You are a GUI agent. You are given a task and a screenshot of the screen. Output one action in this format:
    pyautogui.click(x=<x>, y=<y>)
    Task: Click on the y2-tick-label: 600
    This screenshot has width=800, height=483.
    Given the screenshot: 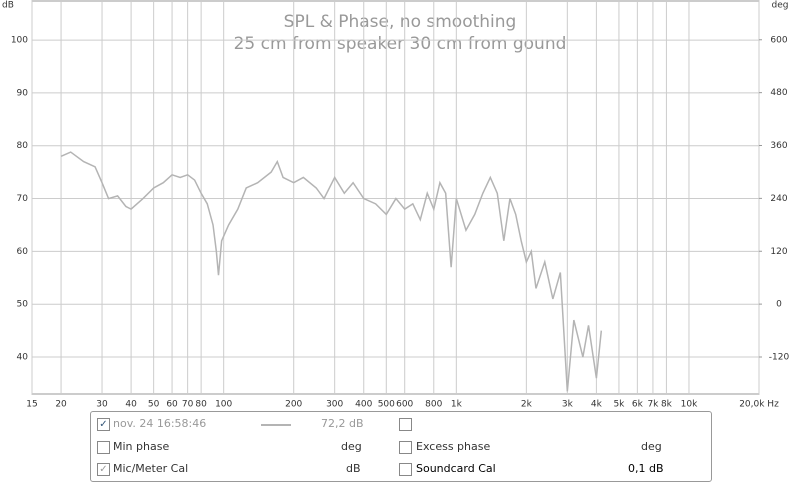 What is the action you would take?
    pyautogui.click(x=778, y=40)
    